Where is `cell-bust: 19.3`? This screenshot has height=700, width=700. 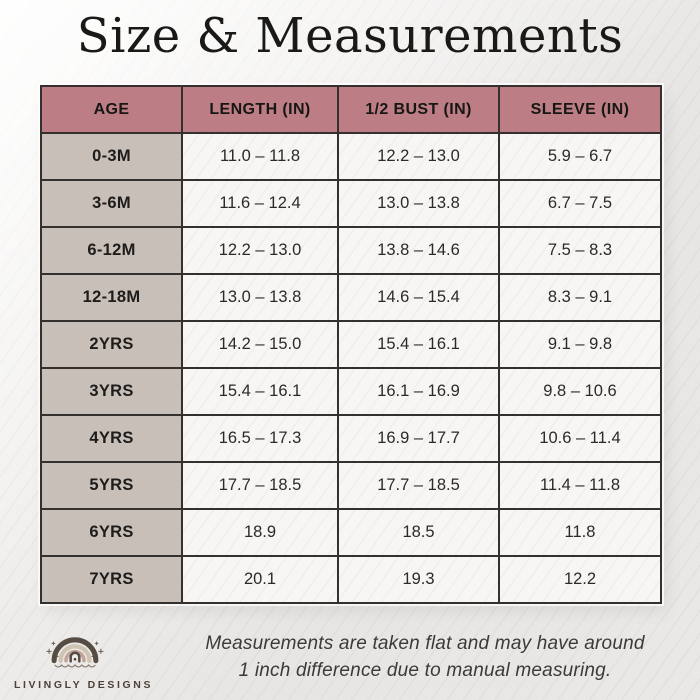 cell-bust: 19.3 is located at coordinates (418, 579).